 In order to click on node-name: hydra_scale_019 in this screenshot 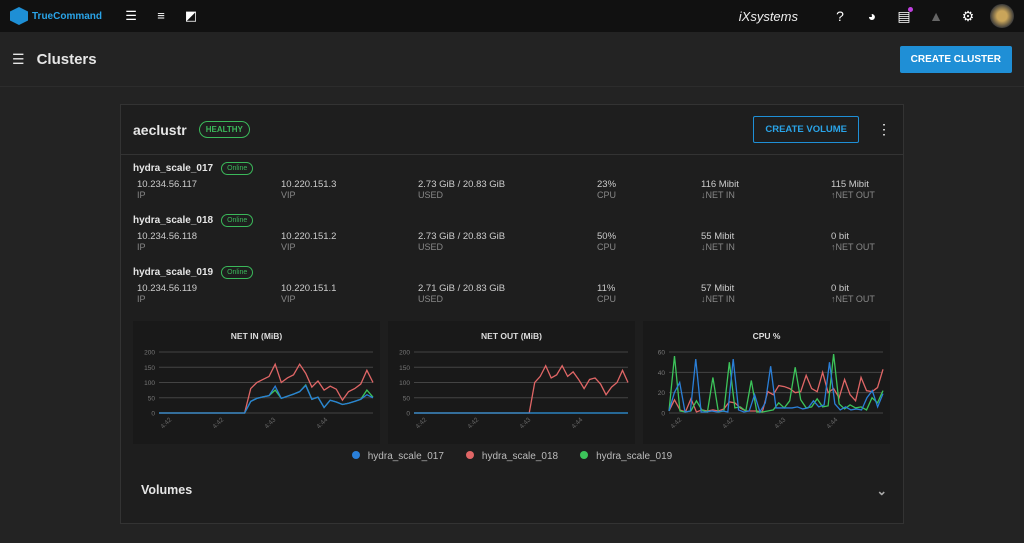, I will do `click(173, 272)`.